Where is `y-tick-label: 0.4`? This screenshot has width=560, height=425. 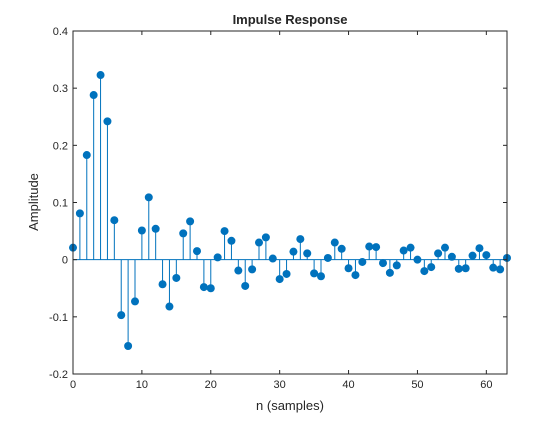
y-tick-label: 0.4 is located at coordinates (60, 32).